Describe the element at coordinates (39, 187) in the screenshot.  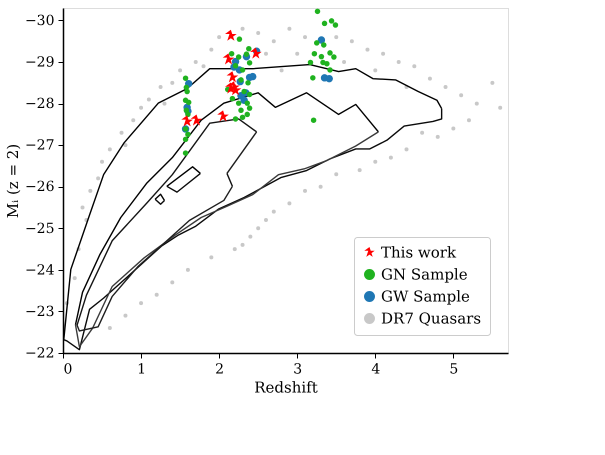
I see `y-tick-label: −26` at that location.